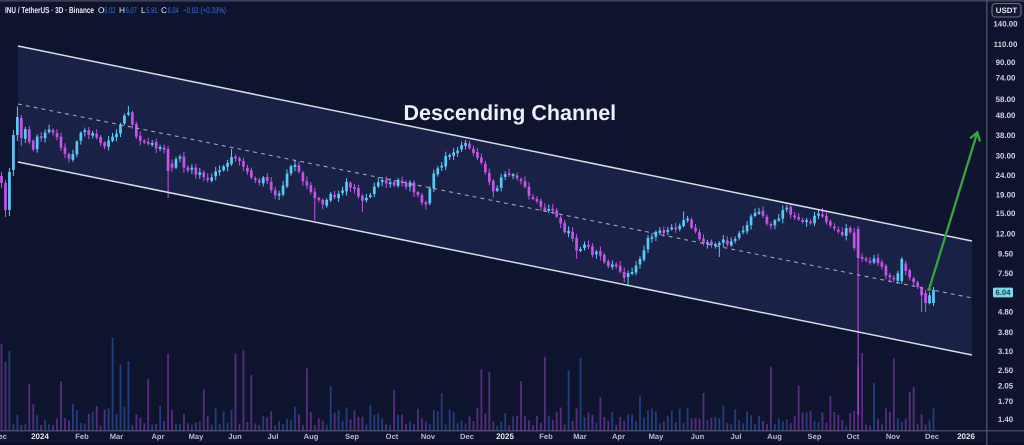 This screenshot has height=445, width=1024. I want to click on svg-text: 24.00, so click(1006, 175).